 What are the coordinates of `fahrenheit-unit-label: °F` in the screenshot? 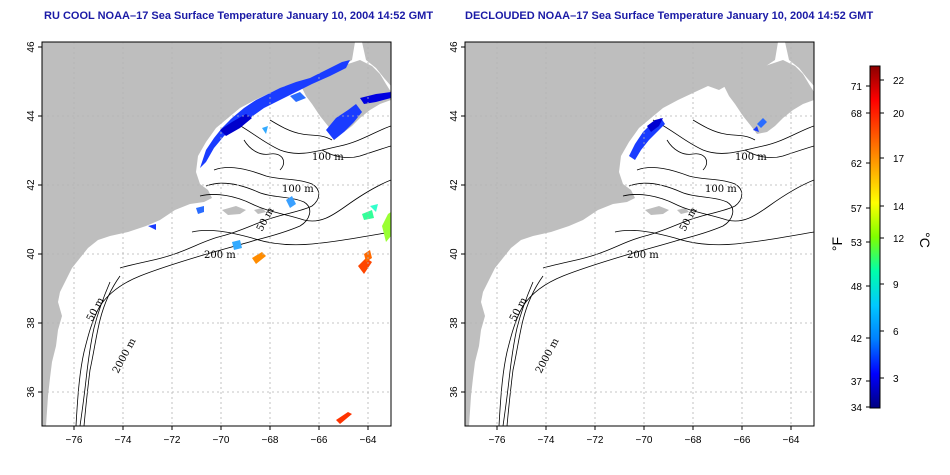 It's located at (837, 244).